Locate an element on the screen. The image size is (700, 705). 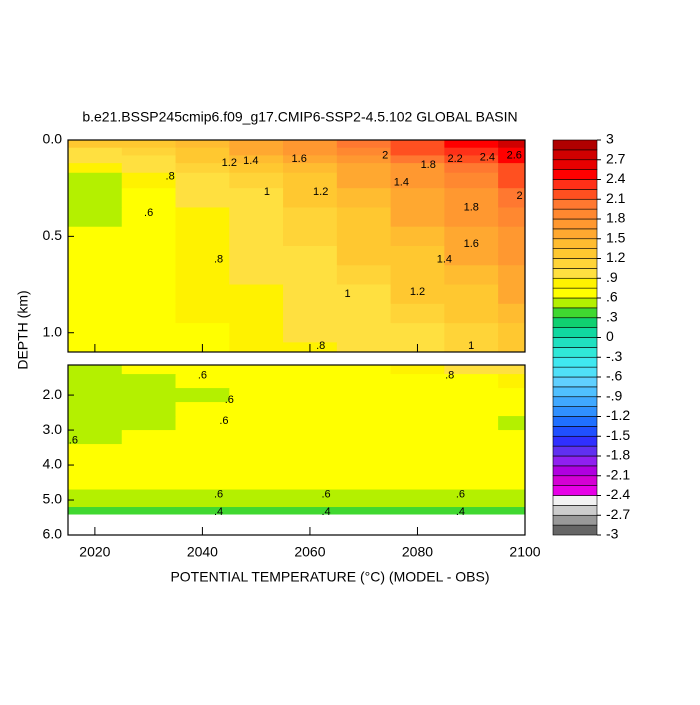
colorbar-label: -1.5 is located at coordinates (618, 435).